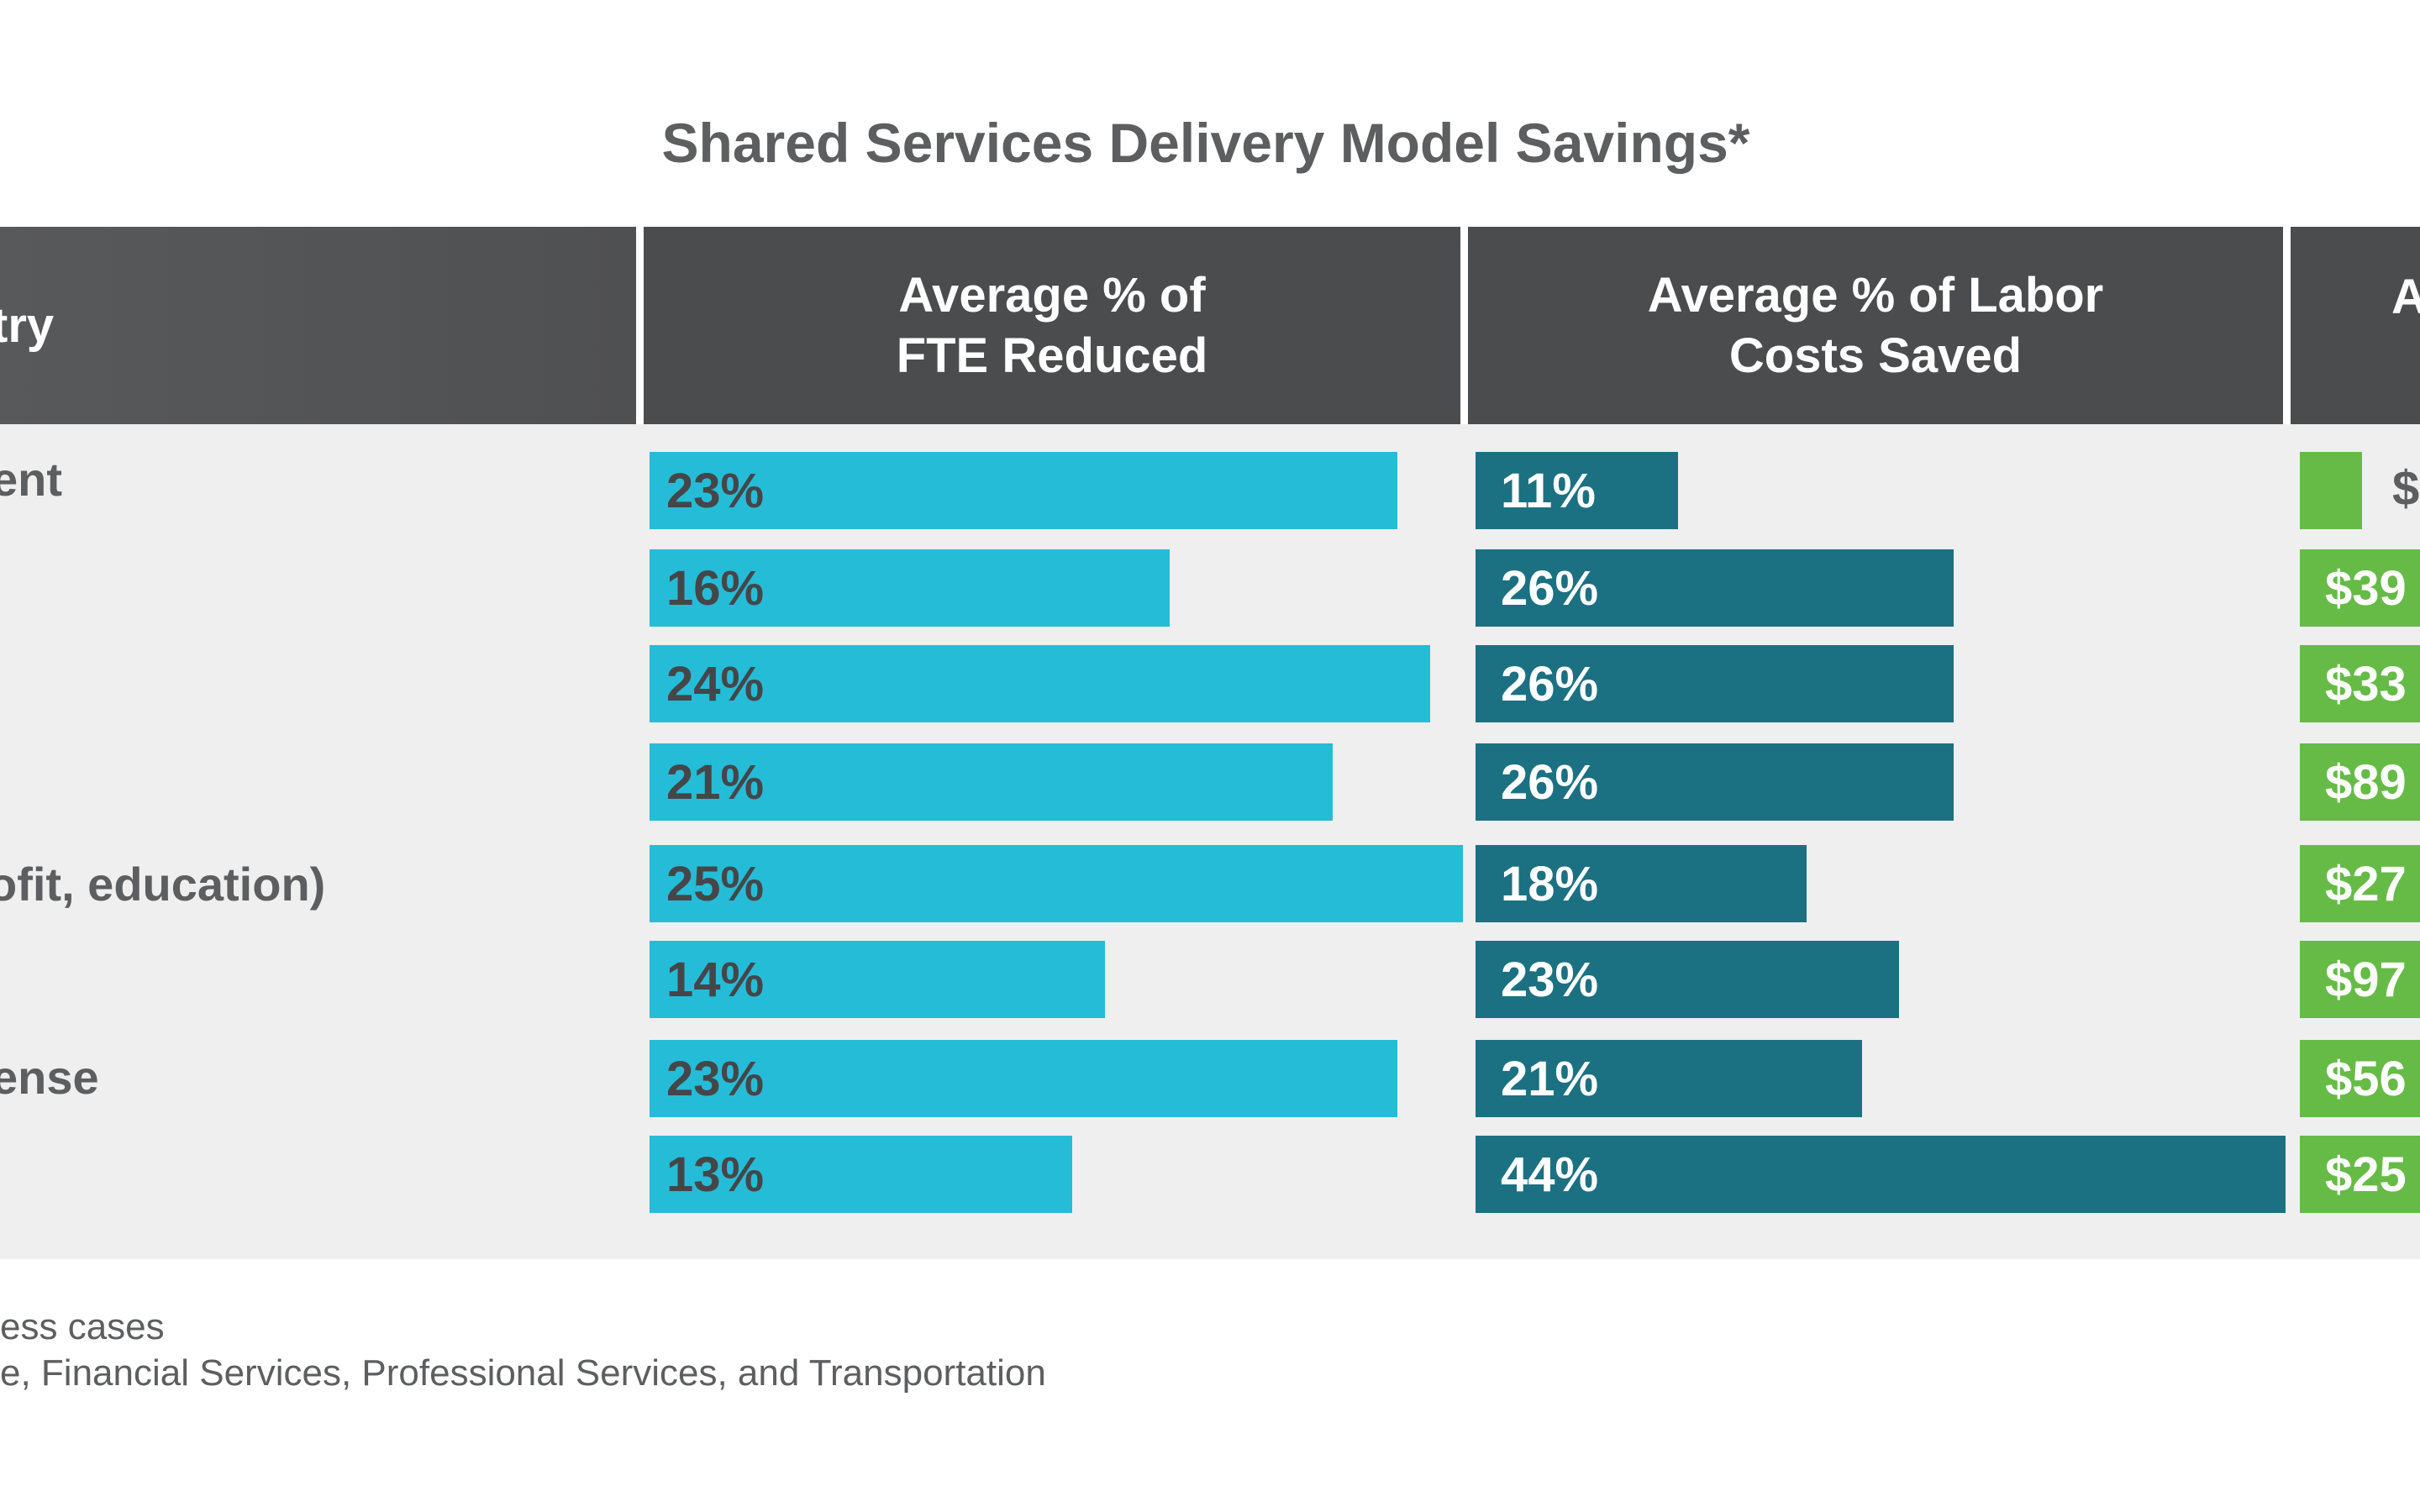  I want to click on fte-reduced-value: 25%, so click(716, 883).